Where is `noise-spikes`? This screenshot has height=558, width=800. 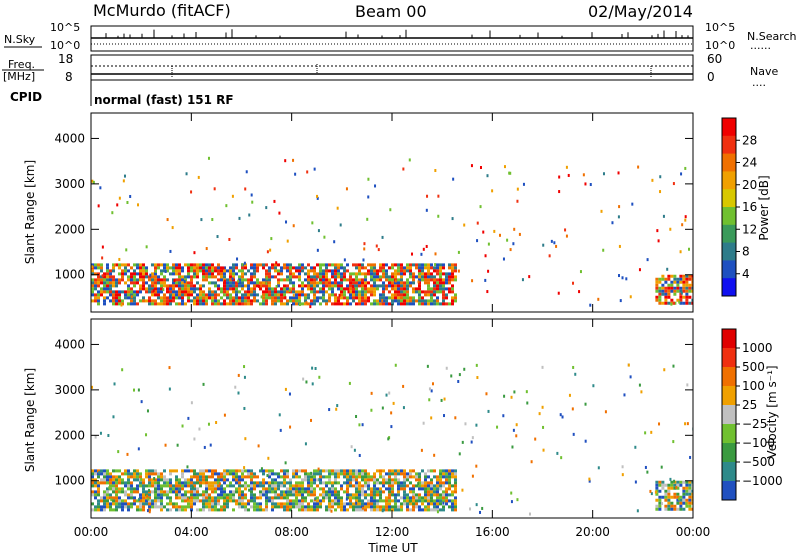
noise-spikes is located at coordinates (397, 33).